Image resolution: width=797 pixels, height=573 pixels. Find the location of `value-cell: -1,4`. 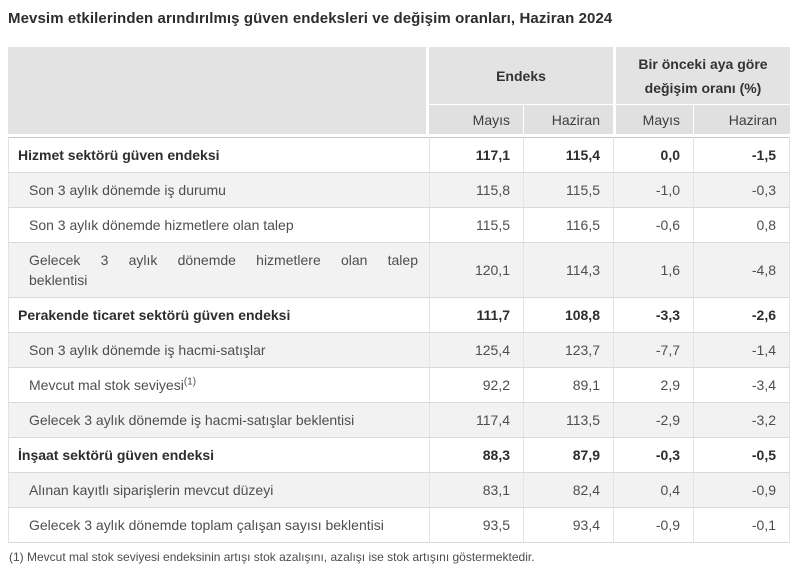

value-cell: -1,4 is located at coordinates (741, 349).